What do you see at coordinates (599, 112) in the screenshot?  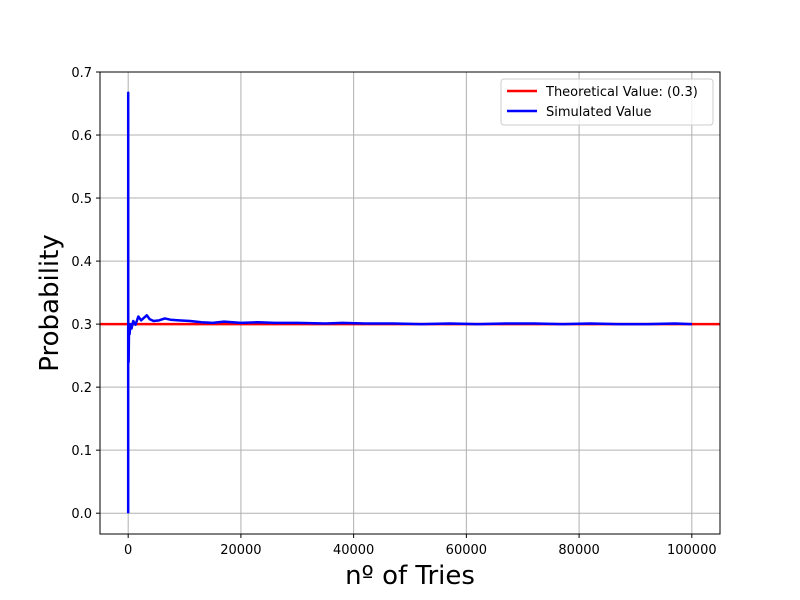 I see `legend-label-simulated: Simulated Value` at bounding box center [599, 112].